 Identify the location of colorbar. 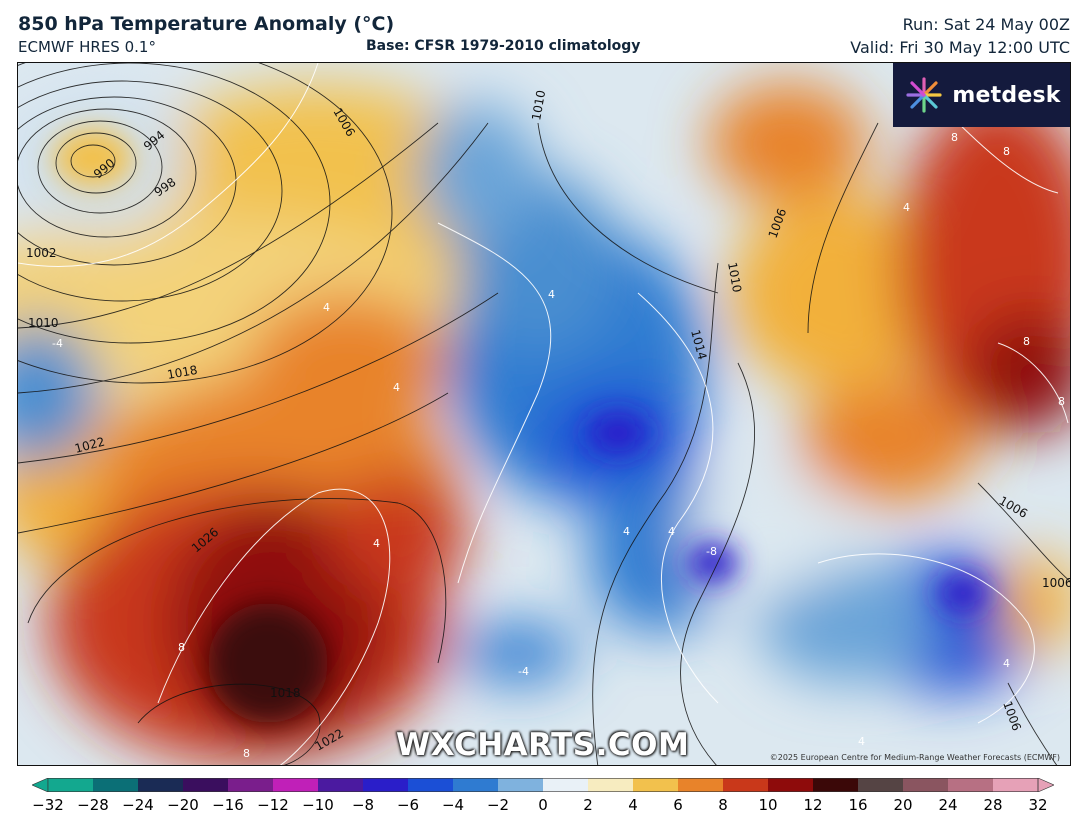
(543, 785).